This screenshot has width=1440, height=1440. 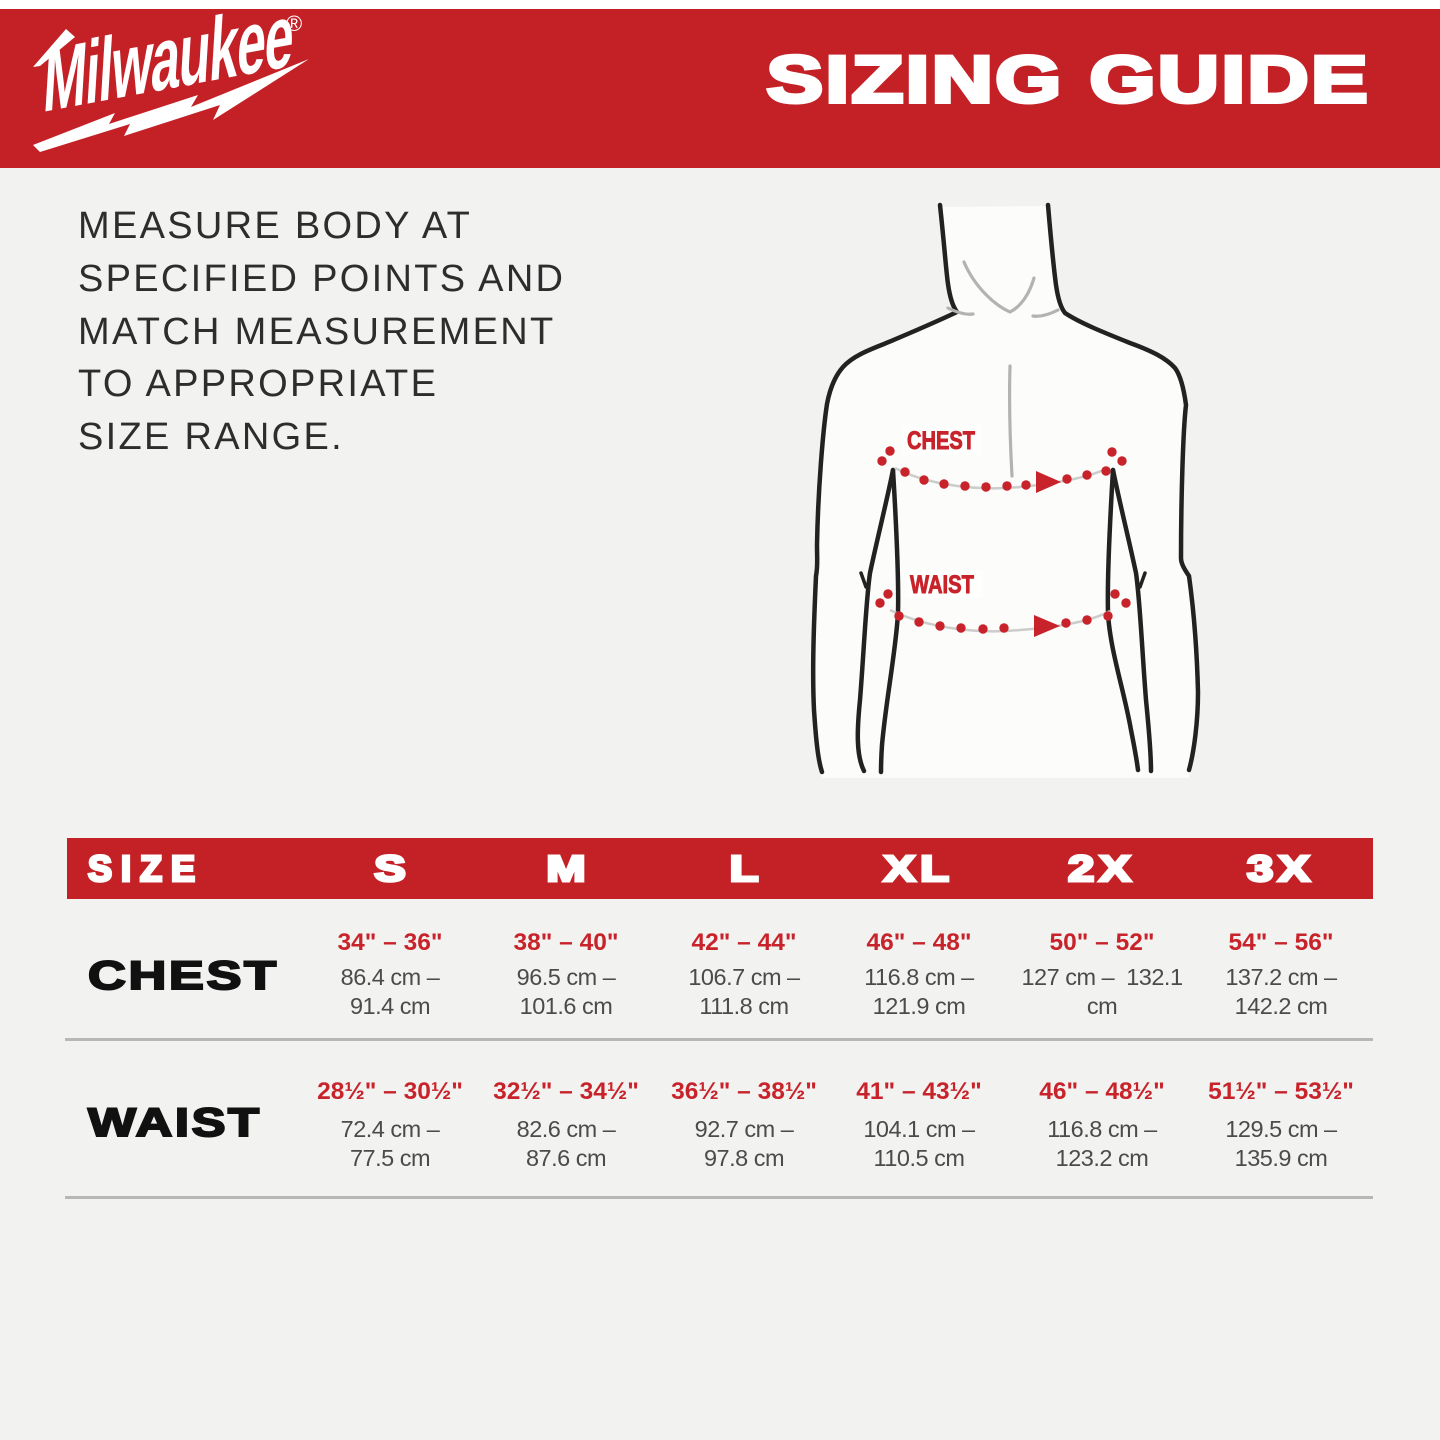 What do you see at coordinates (941, 441) in the screenshot?
I see `svg-text: CHEST` at bounding box center [941, 441].